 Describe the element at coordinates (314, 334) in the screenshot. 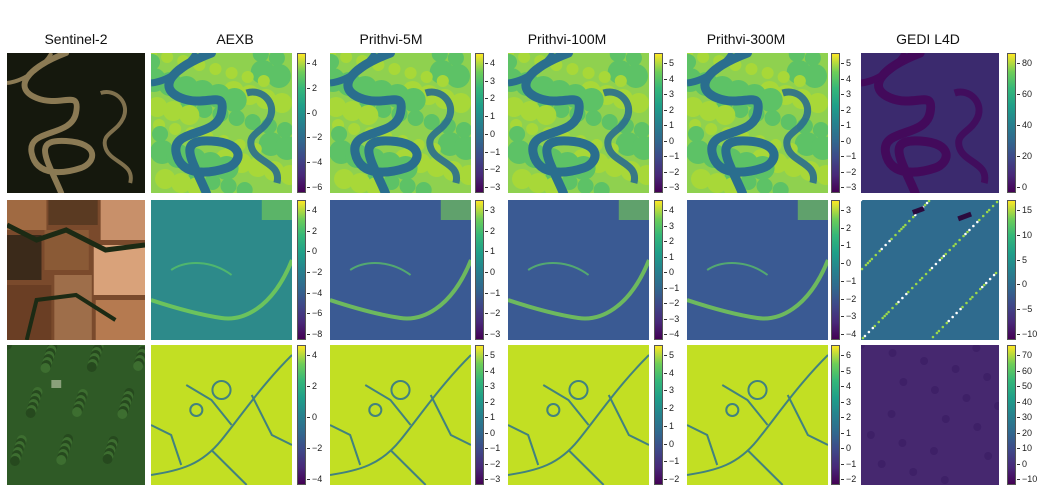

I see `colorbar-tick-label: −8` at that location.